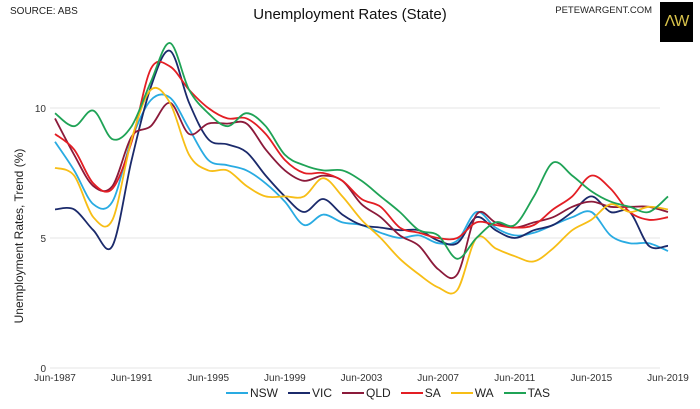  I want to click on x-tick-label: Jun-2015, so click(592, 378).